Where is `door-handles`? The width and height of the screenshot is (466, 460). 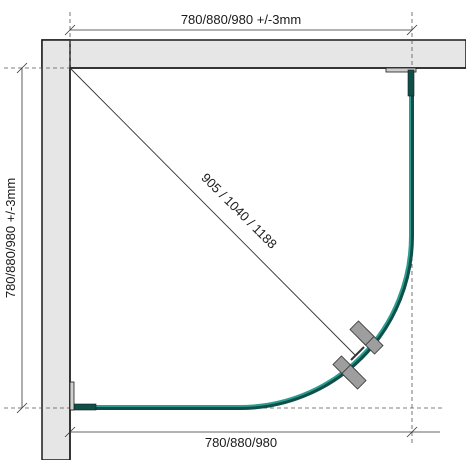
door-handles is located at coordinates (358, 355).